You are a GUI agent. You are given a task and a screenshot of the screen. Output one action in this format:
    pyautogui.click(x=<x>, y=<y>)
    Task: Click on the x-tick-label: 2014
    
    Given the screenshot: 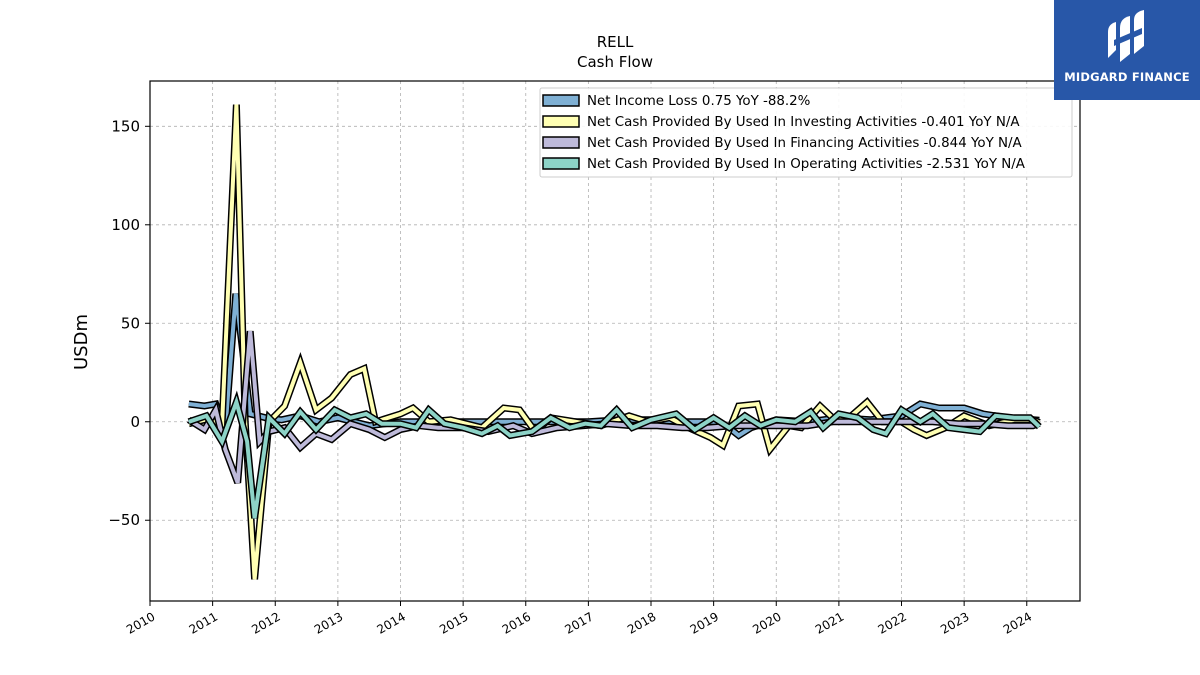 What is the action you would take?
    pyautogui.click(x=391, y=622)
    